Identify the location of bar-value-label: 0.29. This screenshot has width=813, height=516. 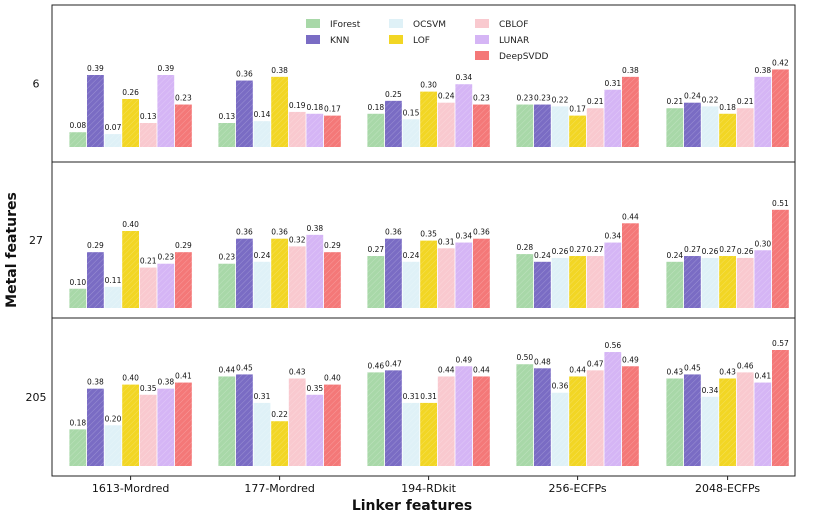
(95, 245).